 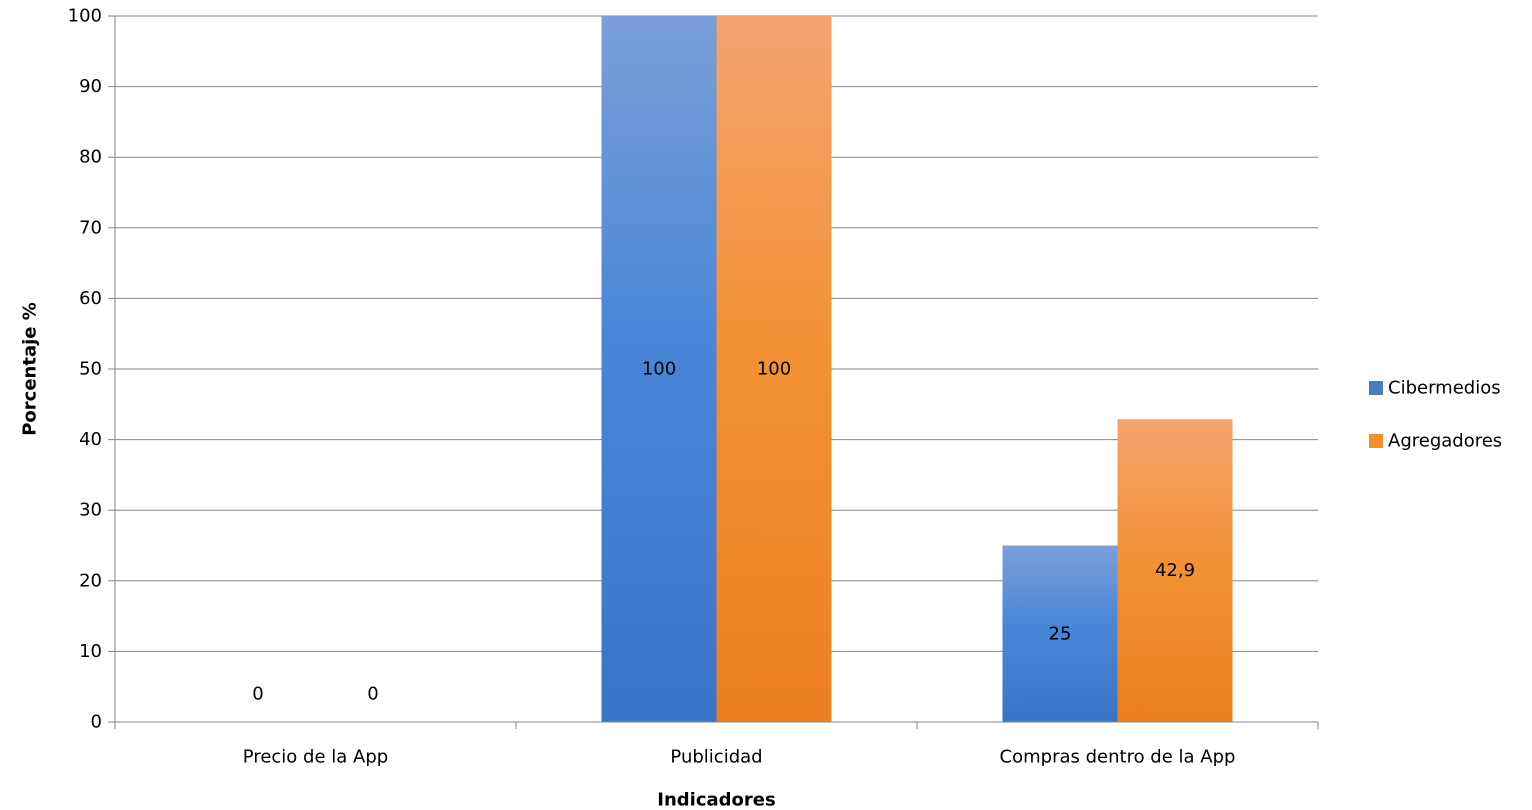 I want to click on y-tick-label: 100, so click(x=85, y=16).